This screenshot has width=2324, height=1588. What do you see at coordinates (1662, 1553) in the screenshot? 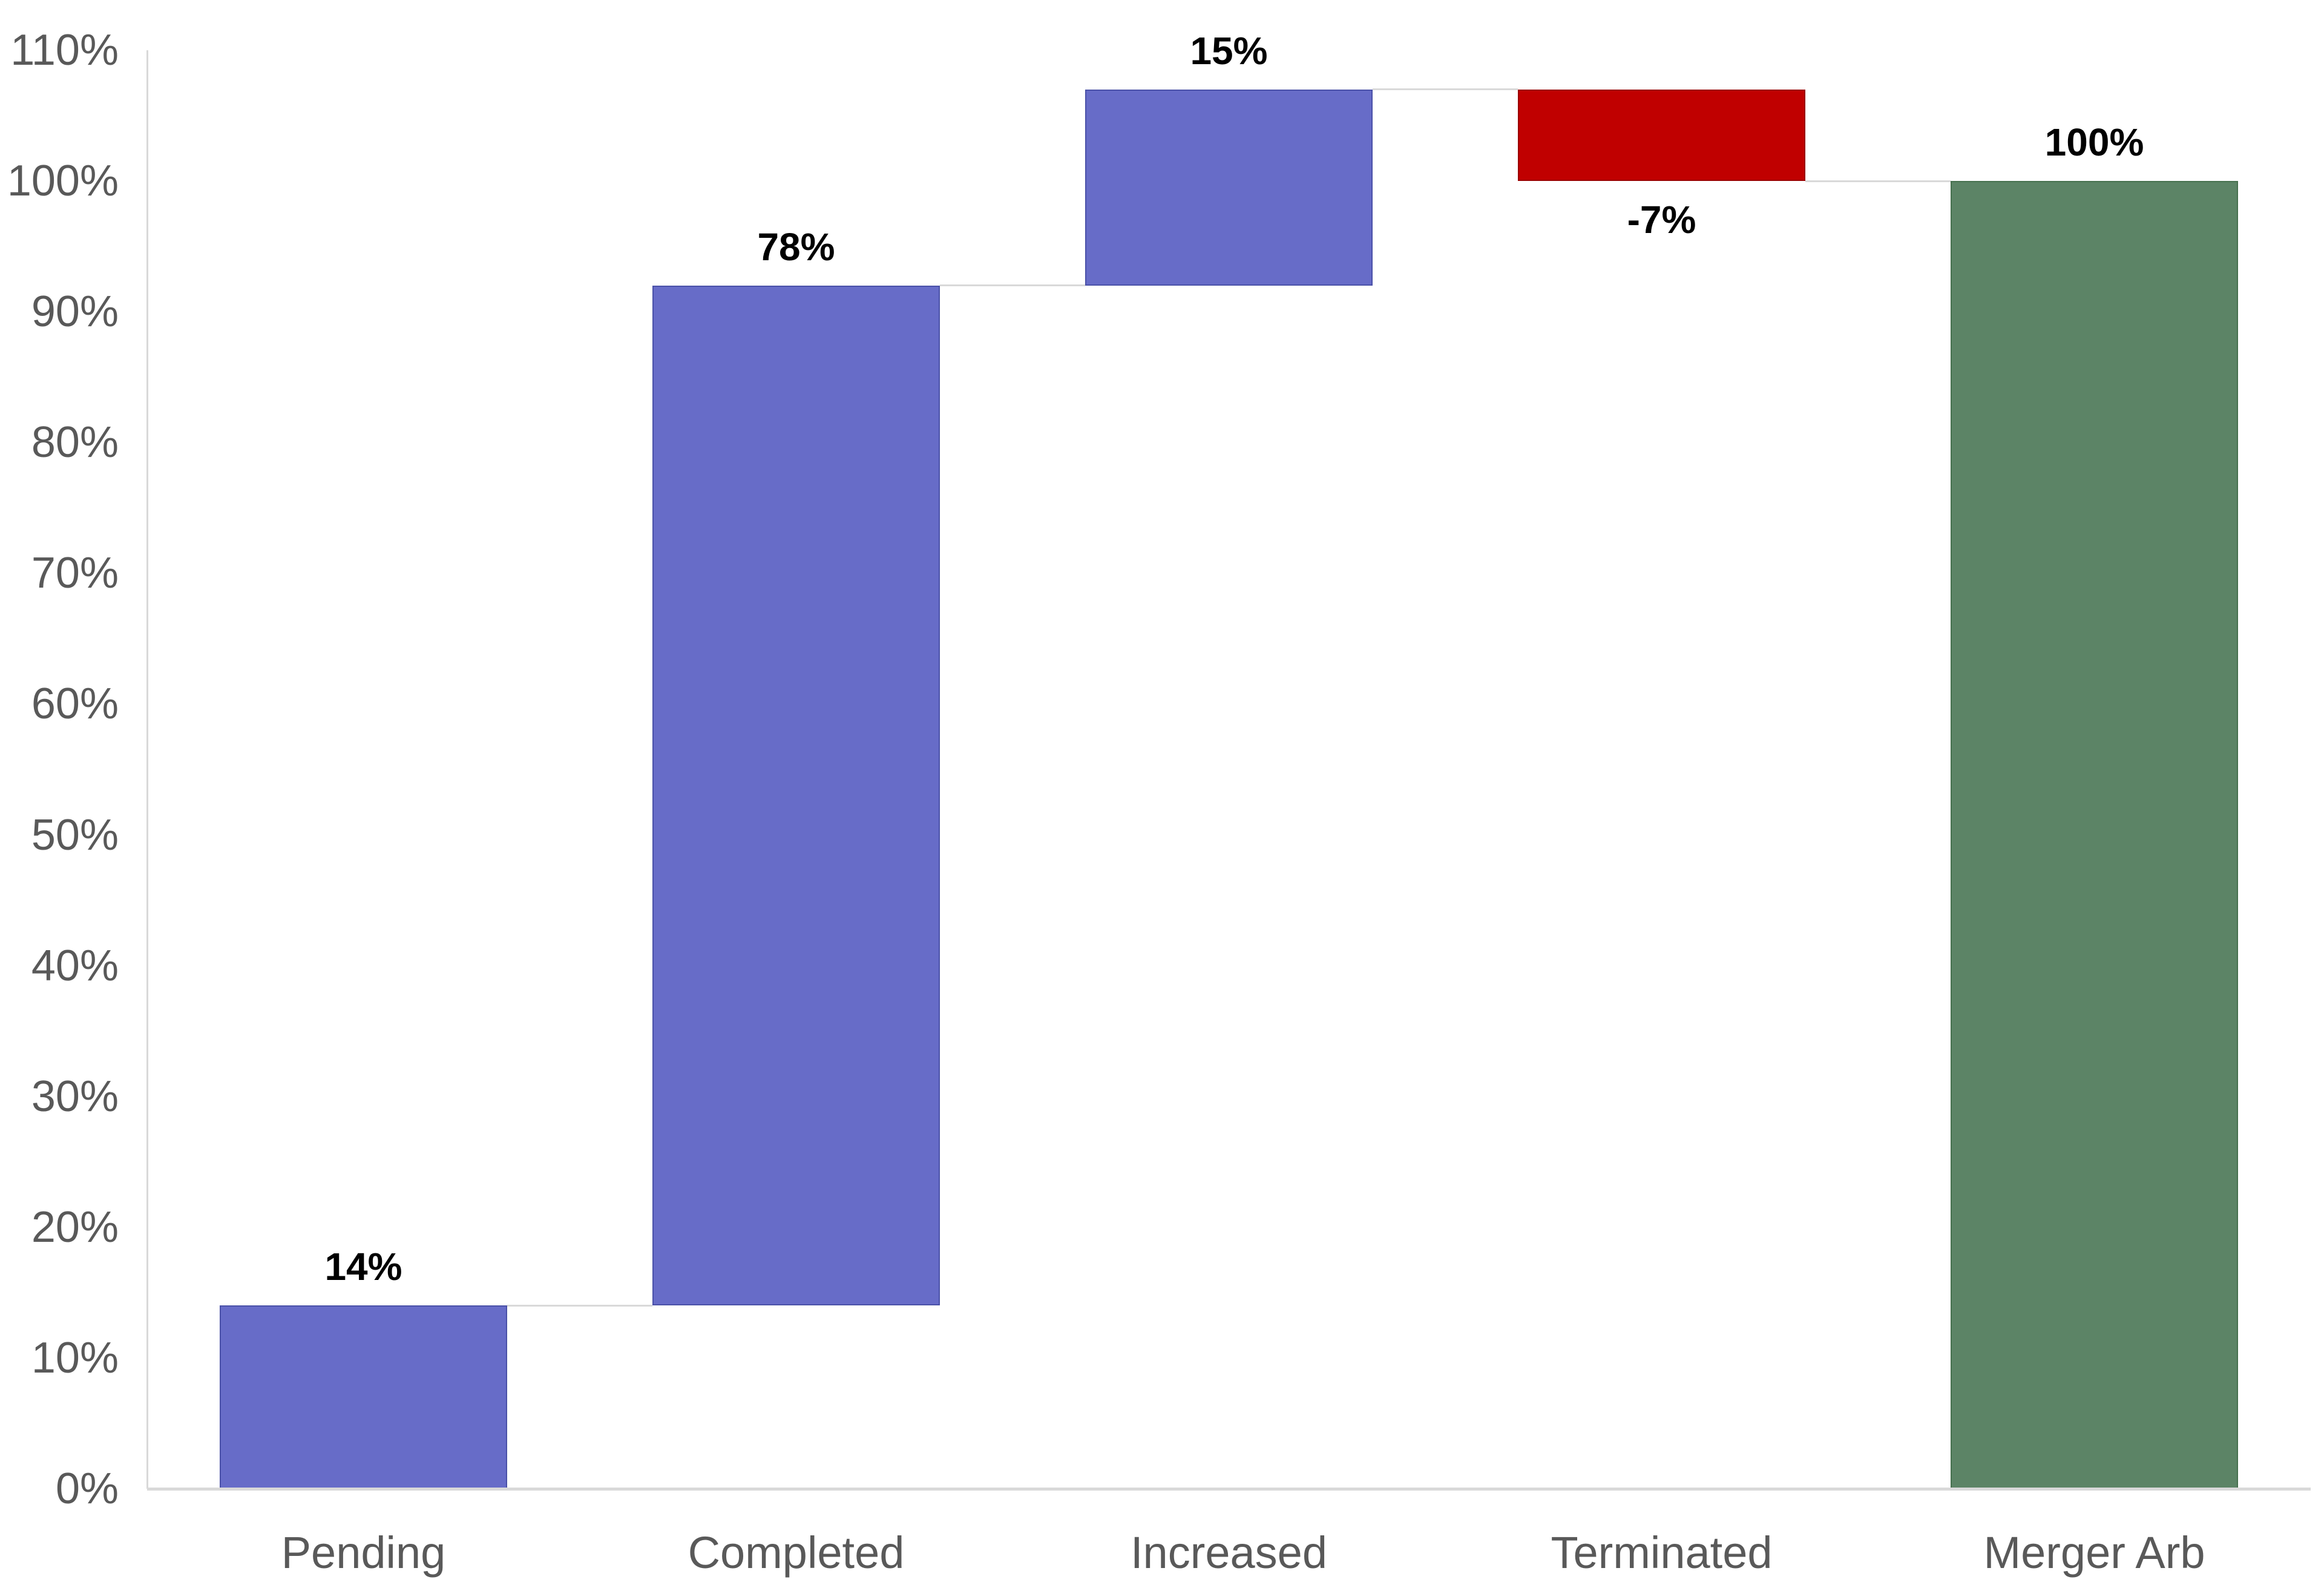
I see `category-label-terminated: Terminated` at bounding box center [1662, 1553].